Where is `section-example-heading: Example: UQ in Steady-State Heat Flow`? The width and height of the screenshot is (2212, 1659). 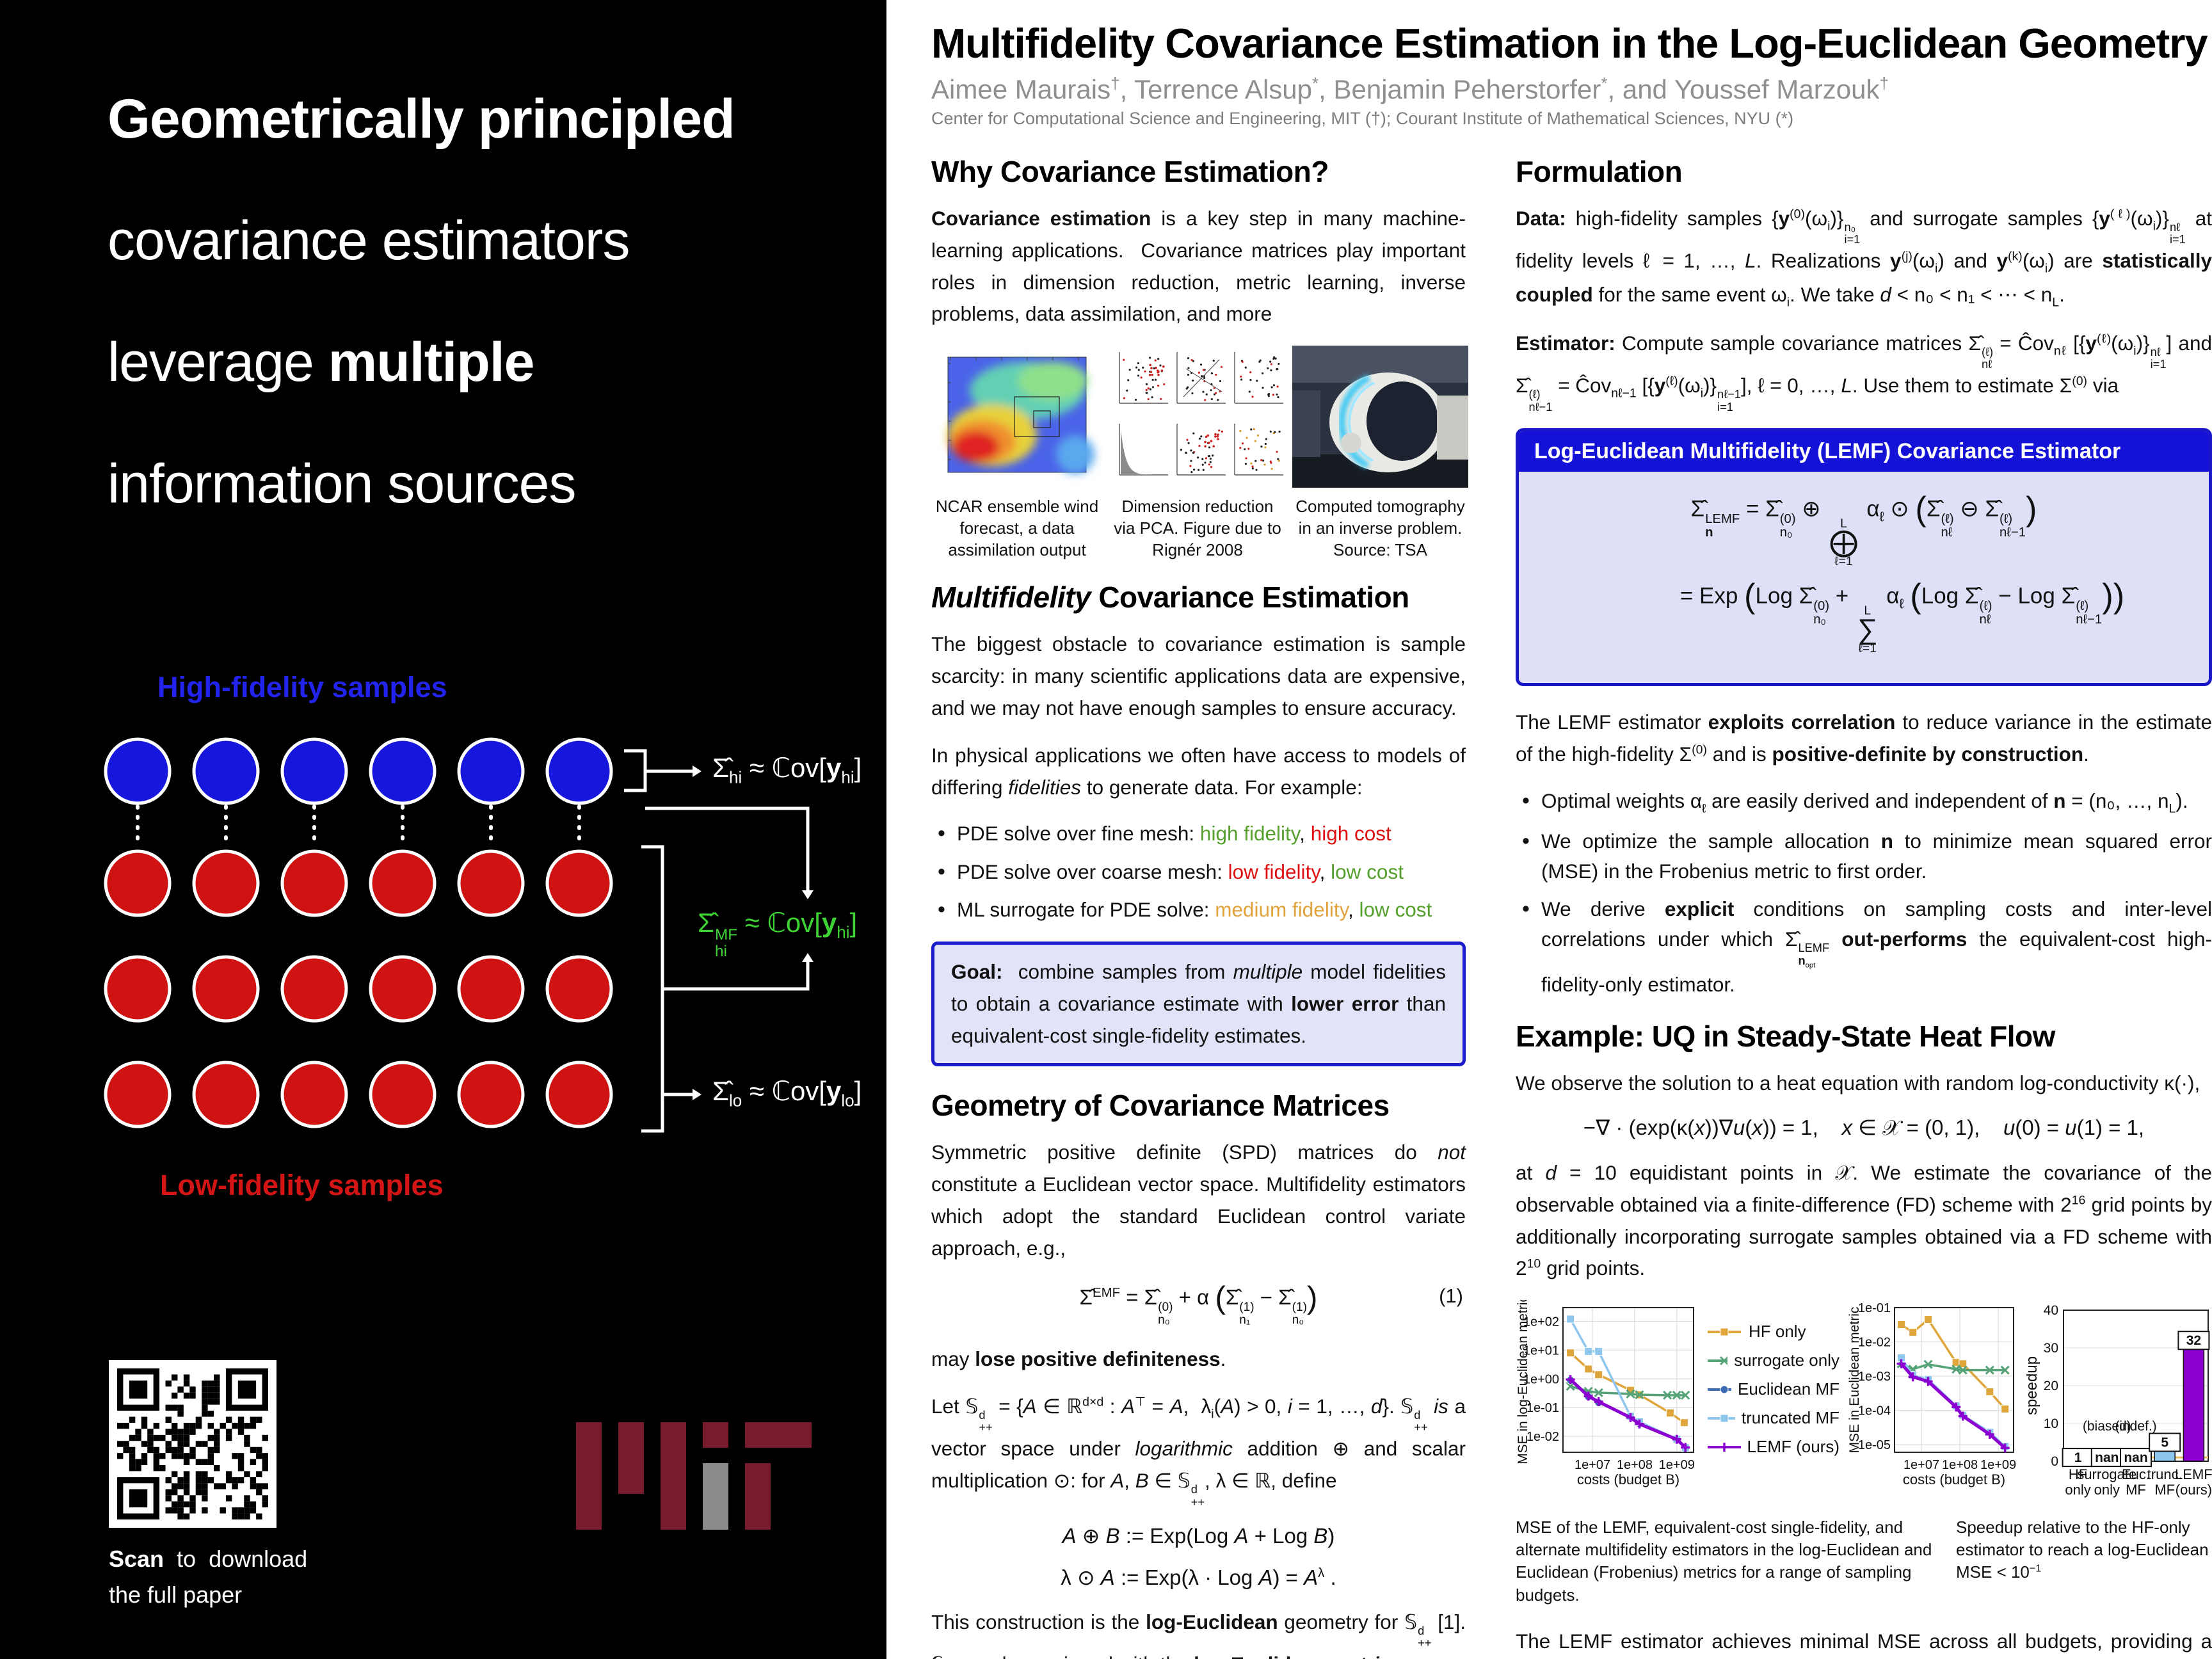 section-example-heading: Example: UQ in Steady-State Heat Flow is located at coordinates (1785, 1037).